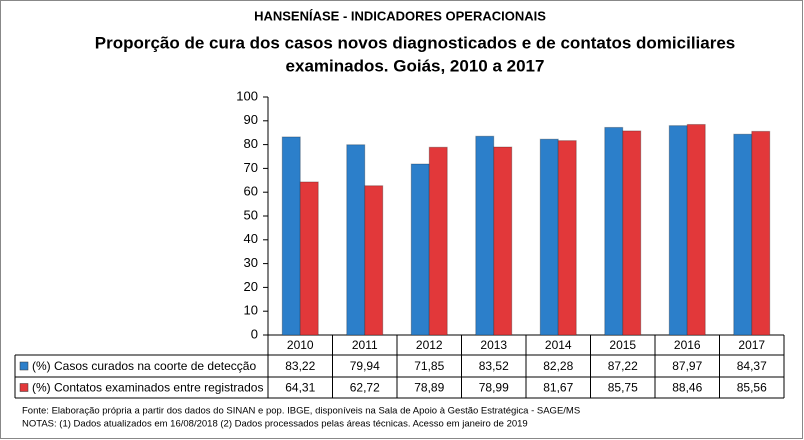  Describe the element at coordinates (687, 366) in the screenshot. I see `data-label: 87,97` at that location.